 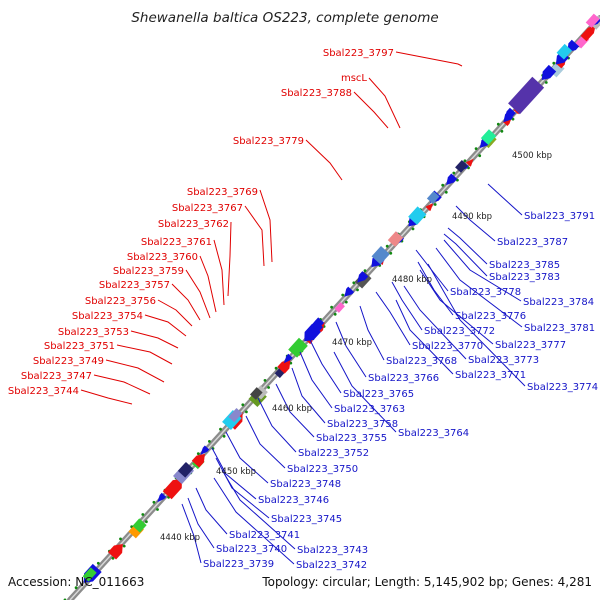 What do you see at coordinates (524, 277) in the screenshot?
I see `gene-label: Sbal223_3783` at bounding box center [524, 277].